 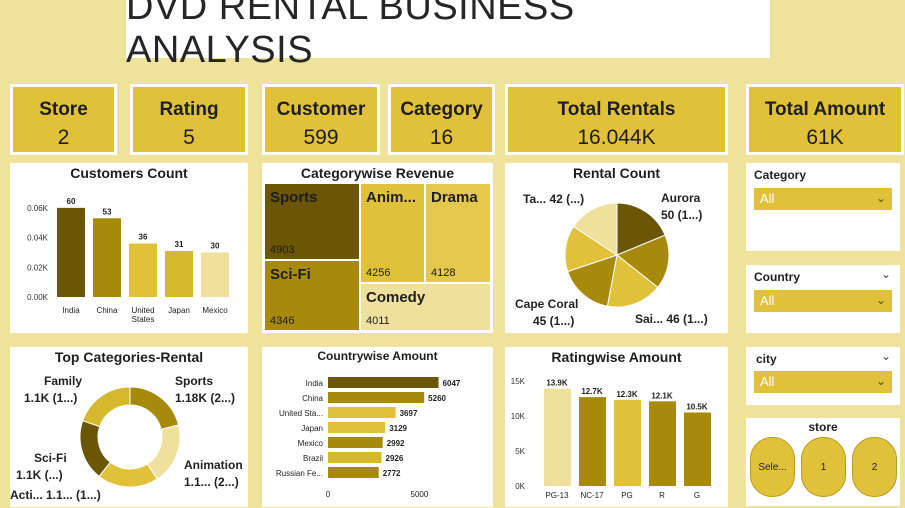 I want to click on y-tick-label: 0.04K, so click(x=38, y=238).